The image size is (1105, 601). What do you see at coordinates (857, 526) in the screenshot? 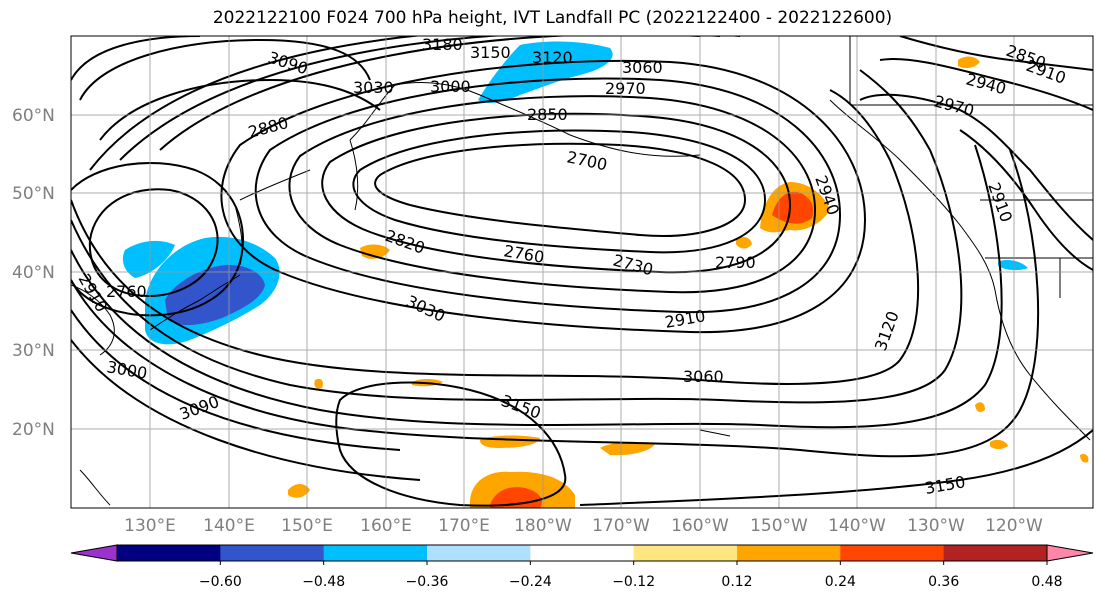
I see `lon-label: 140°W` at bounding box center [857, 526].